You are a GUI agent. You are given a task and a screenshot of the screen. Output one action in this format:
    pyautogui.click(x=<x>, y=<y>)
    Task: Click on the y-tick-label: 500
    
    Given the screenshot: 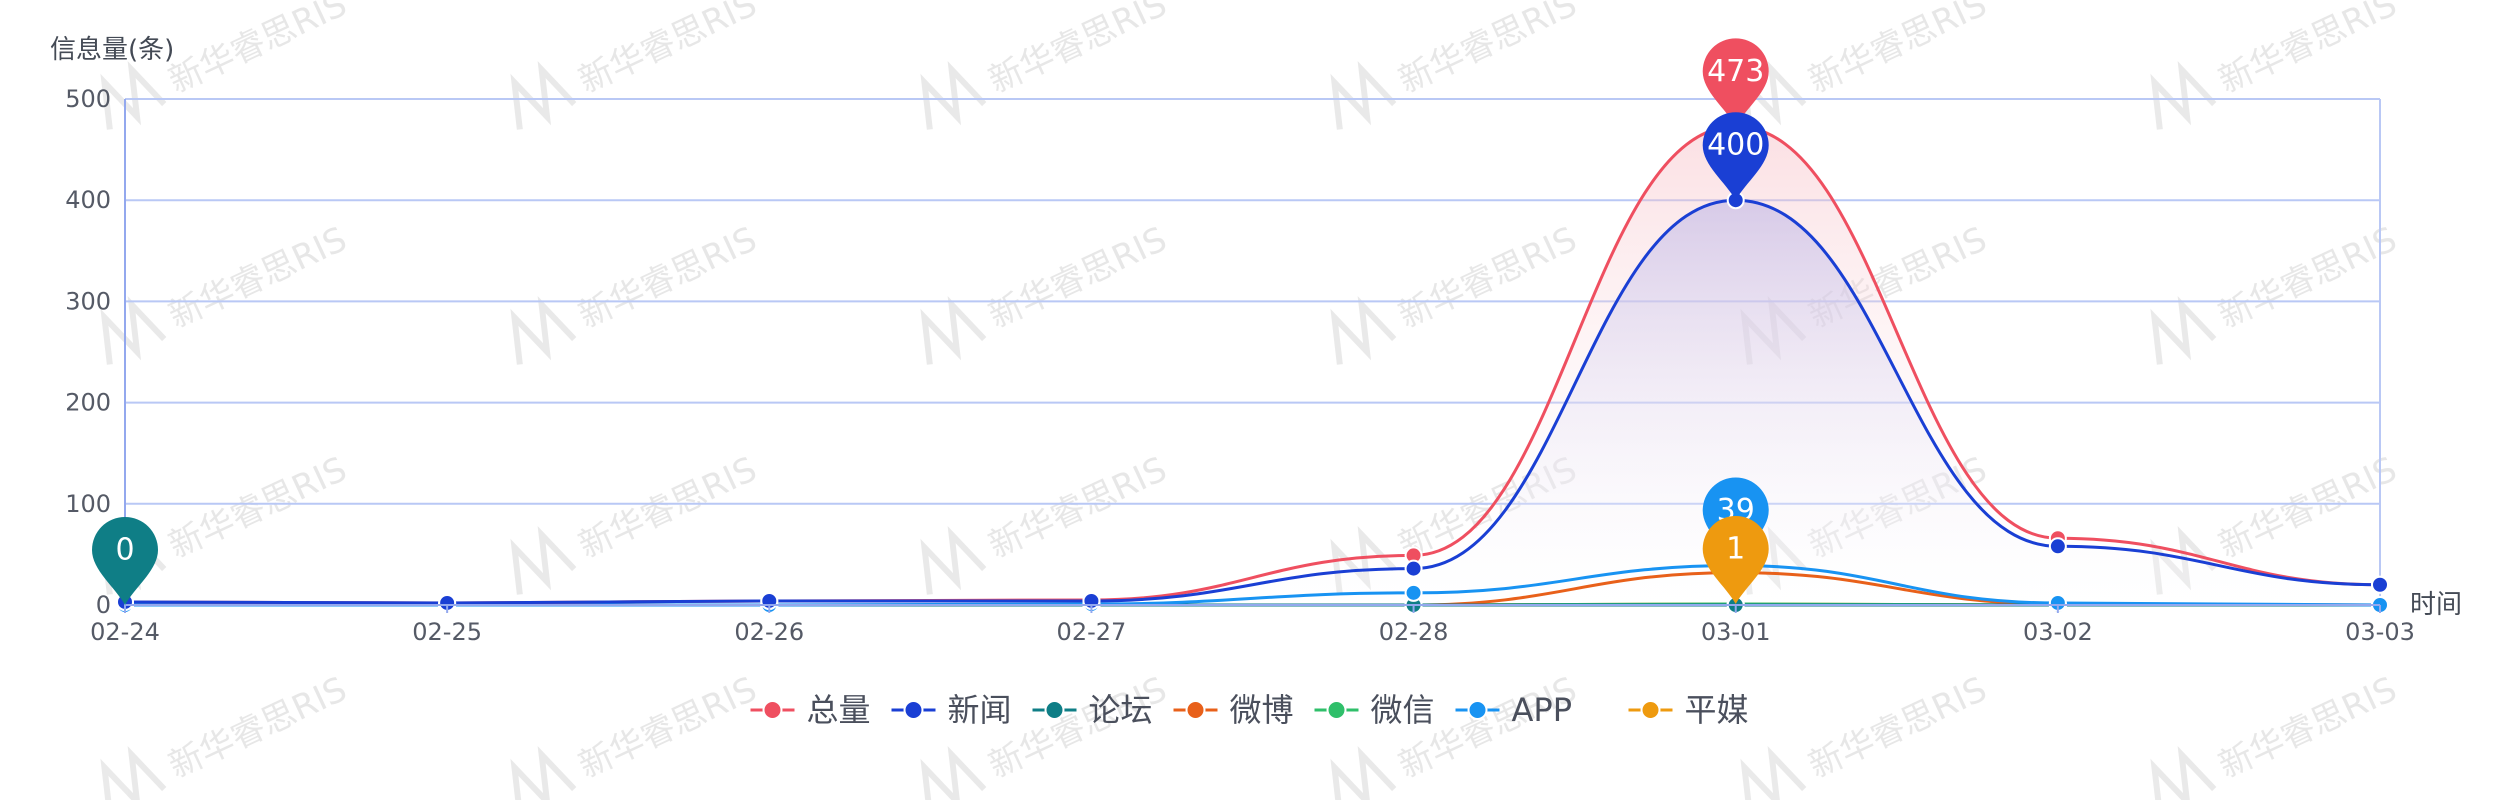 What is the action you would take?
    pyautogui.click(x=88, y=99)
    